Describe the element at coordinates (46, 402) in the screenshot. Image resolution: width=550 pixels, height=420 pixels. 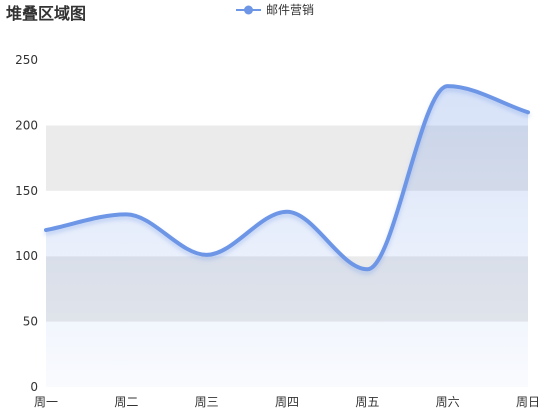
I see `x-tick-label: 周一` at that location.